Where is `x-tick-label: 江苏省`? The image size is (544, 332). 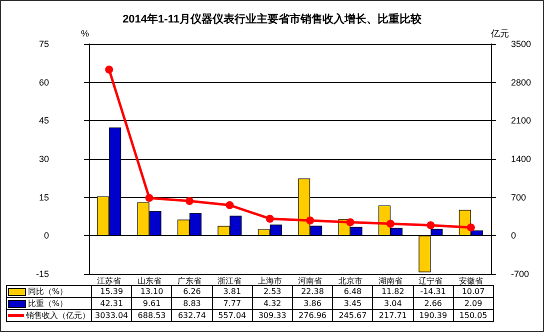
x-tick-label: 江苏省 is located at coordinates (109, 281).